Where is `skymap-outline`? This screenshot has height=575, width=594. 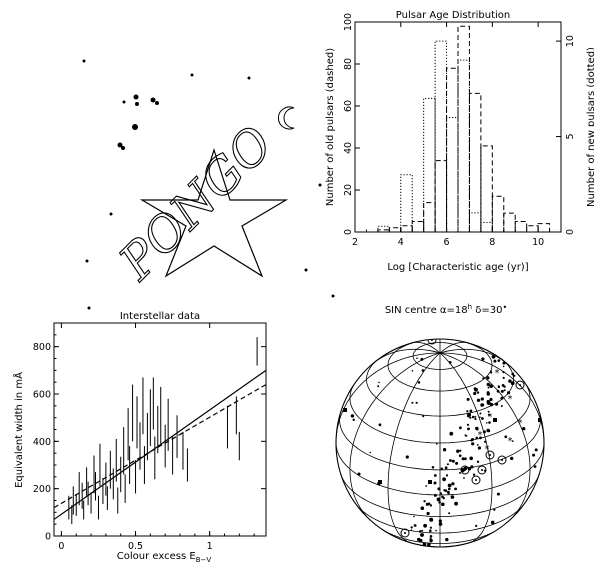 skymap-outline is located at coordinates (440, 443).